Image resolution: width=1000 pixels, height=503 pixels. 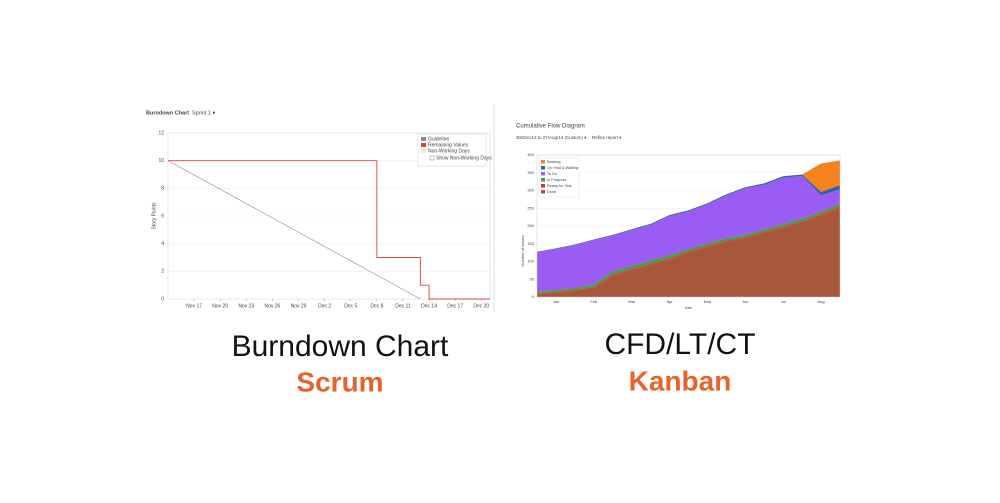 I want to click on x-tick-label: Feb, so click(x=594, y=301).